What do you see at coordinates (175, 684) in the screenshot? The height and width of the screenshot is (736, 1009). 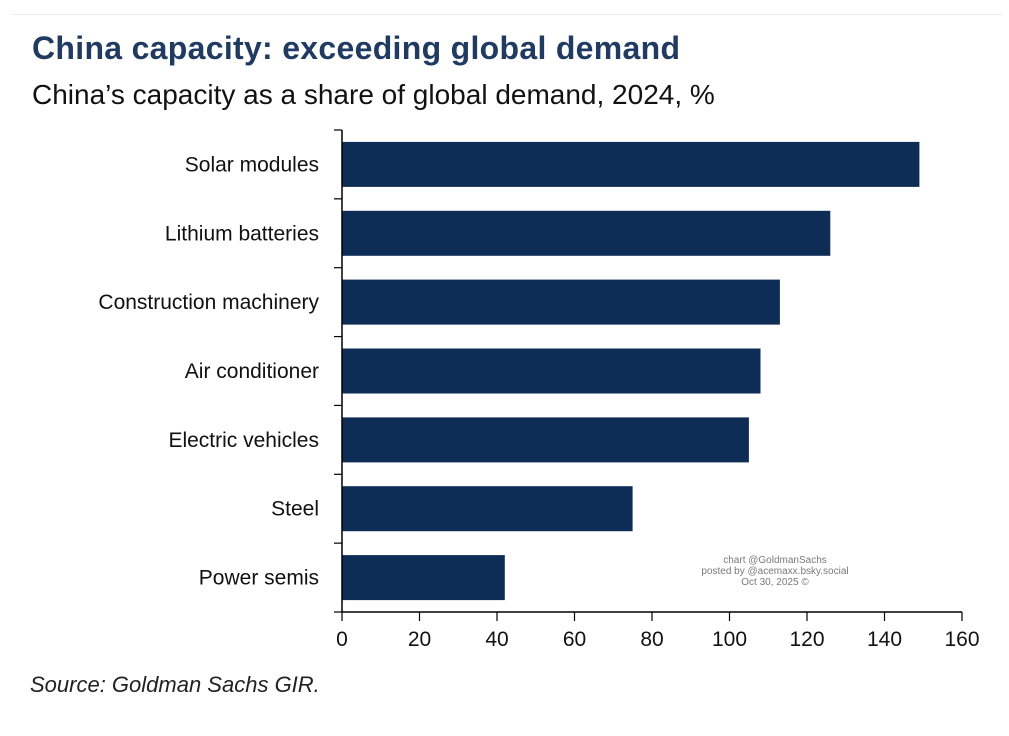 I see `source-note: Source: Goldman Sachs GIR.` at bounding box center [175, 684].